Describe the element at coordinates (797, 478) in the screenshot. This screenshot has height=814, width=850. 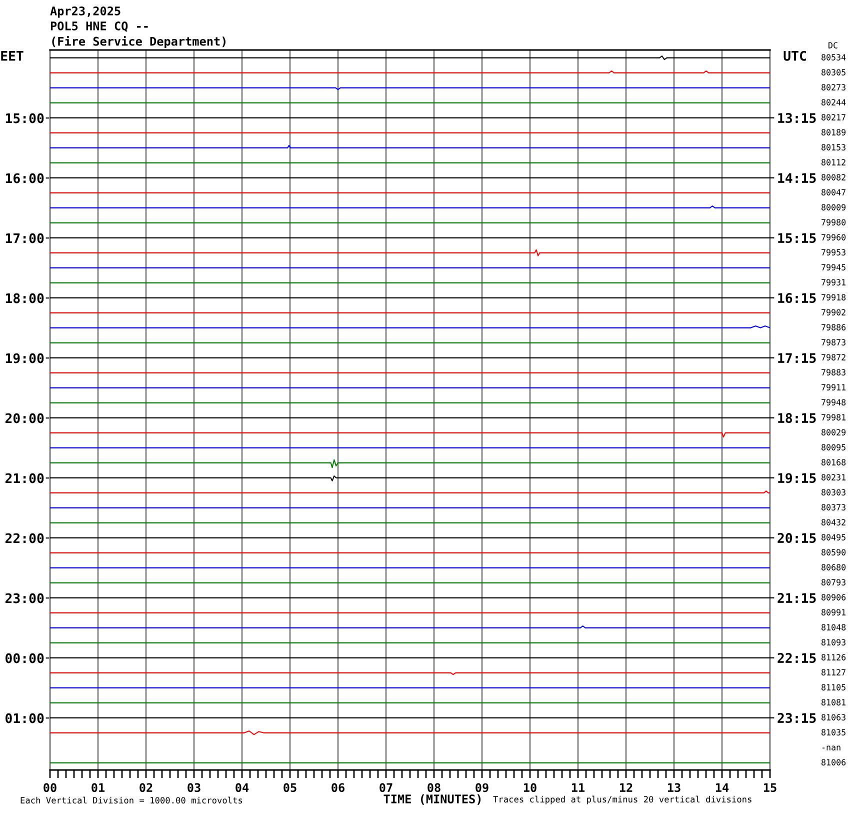
I see `y2-tick-label: 19:15` at that location.